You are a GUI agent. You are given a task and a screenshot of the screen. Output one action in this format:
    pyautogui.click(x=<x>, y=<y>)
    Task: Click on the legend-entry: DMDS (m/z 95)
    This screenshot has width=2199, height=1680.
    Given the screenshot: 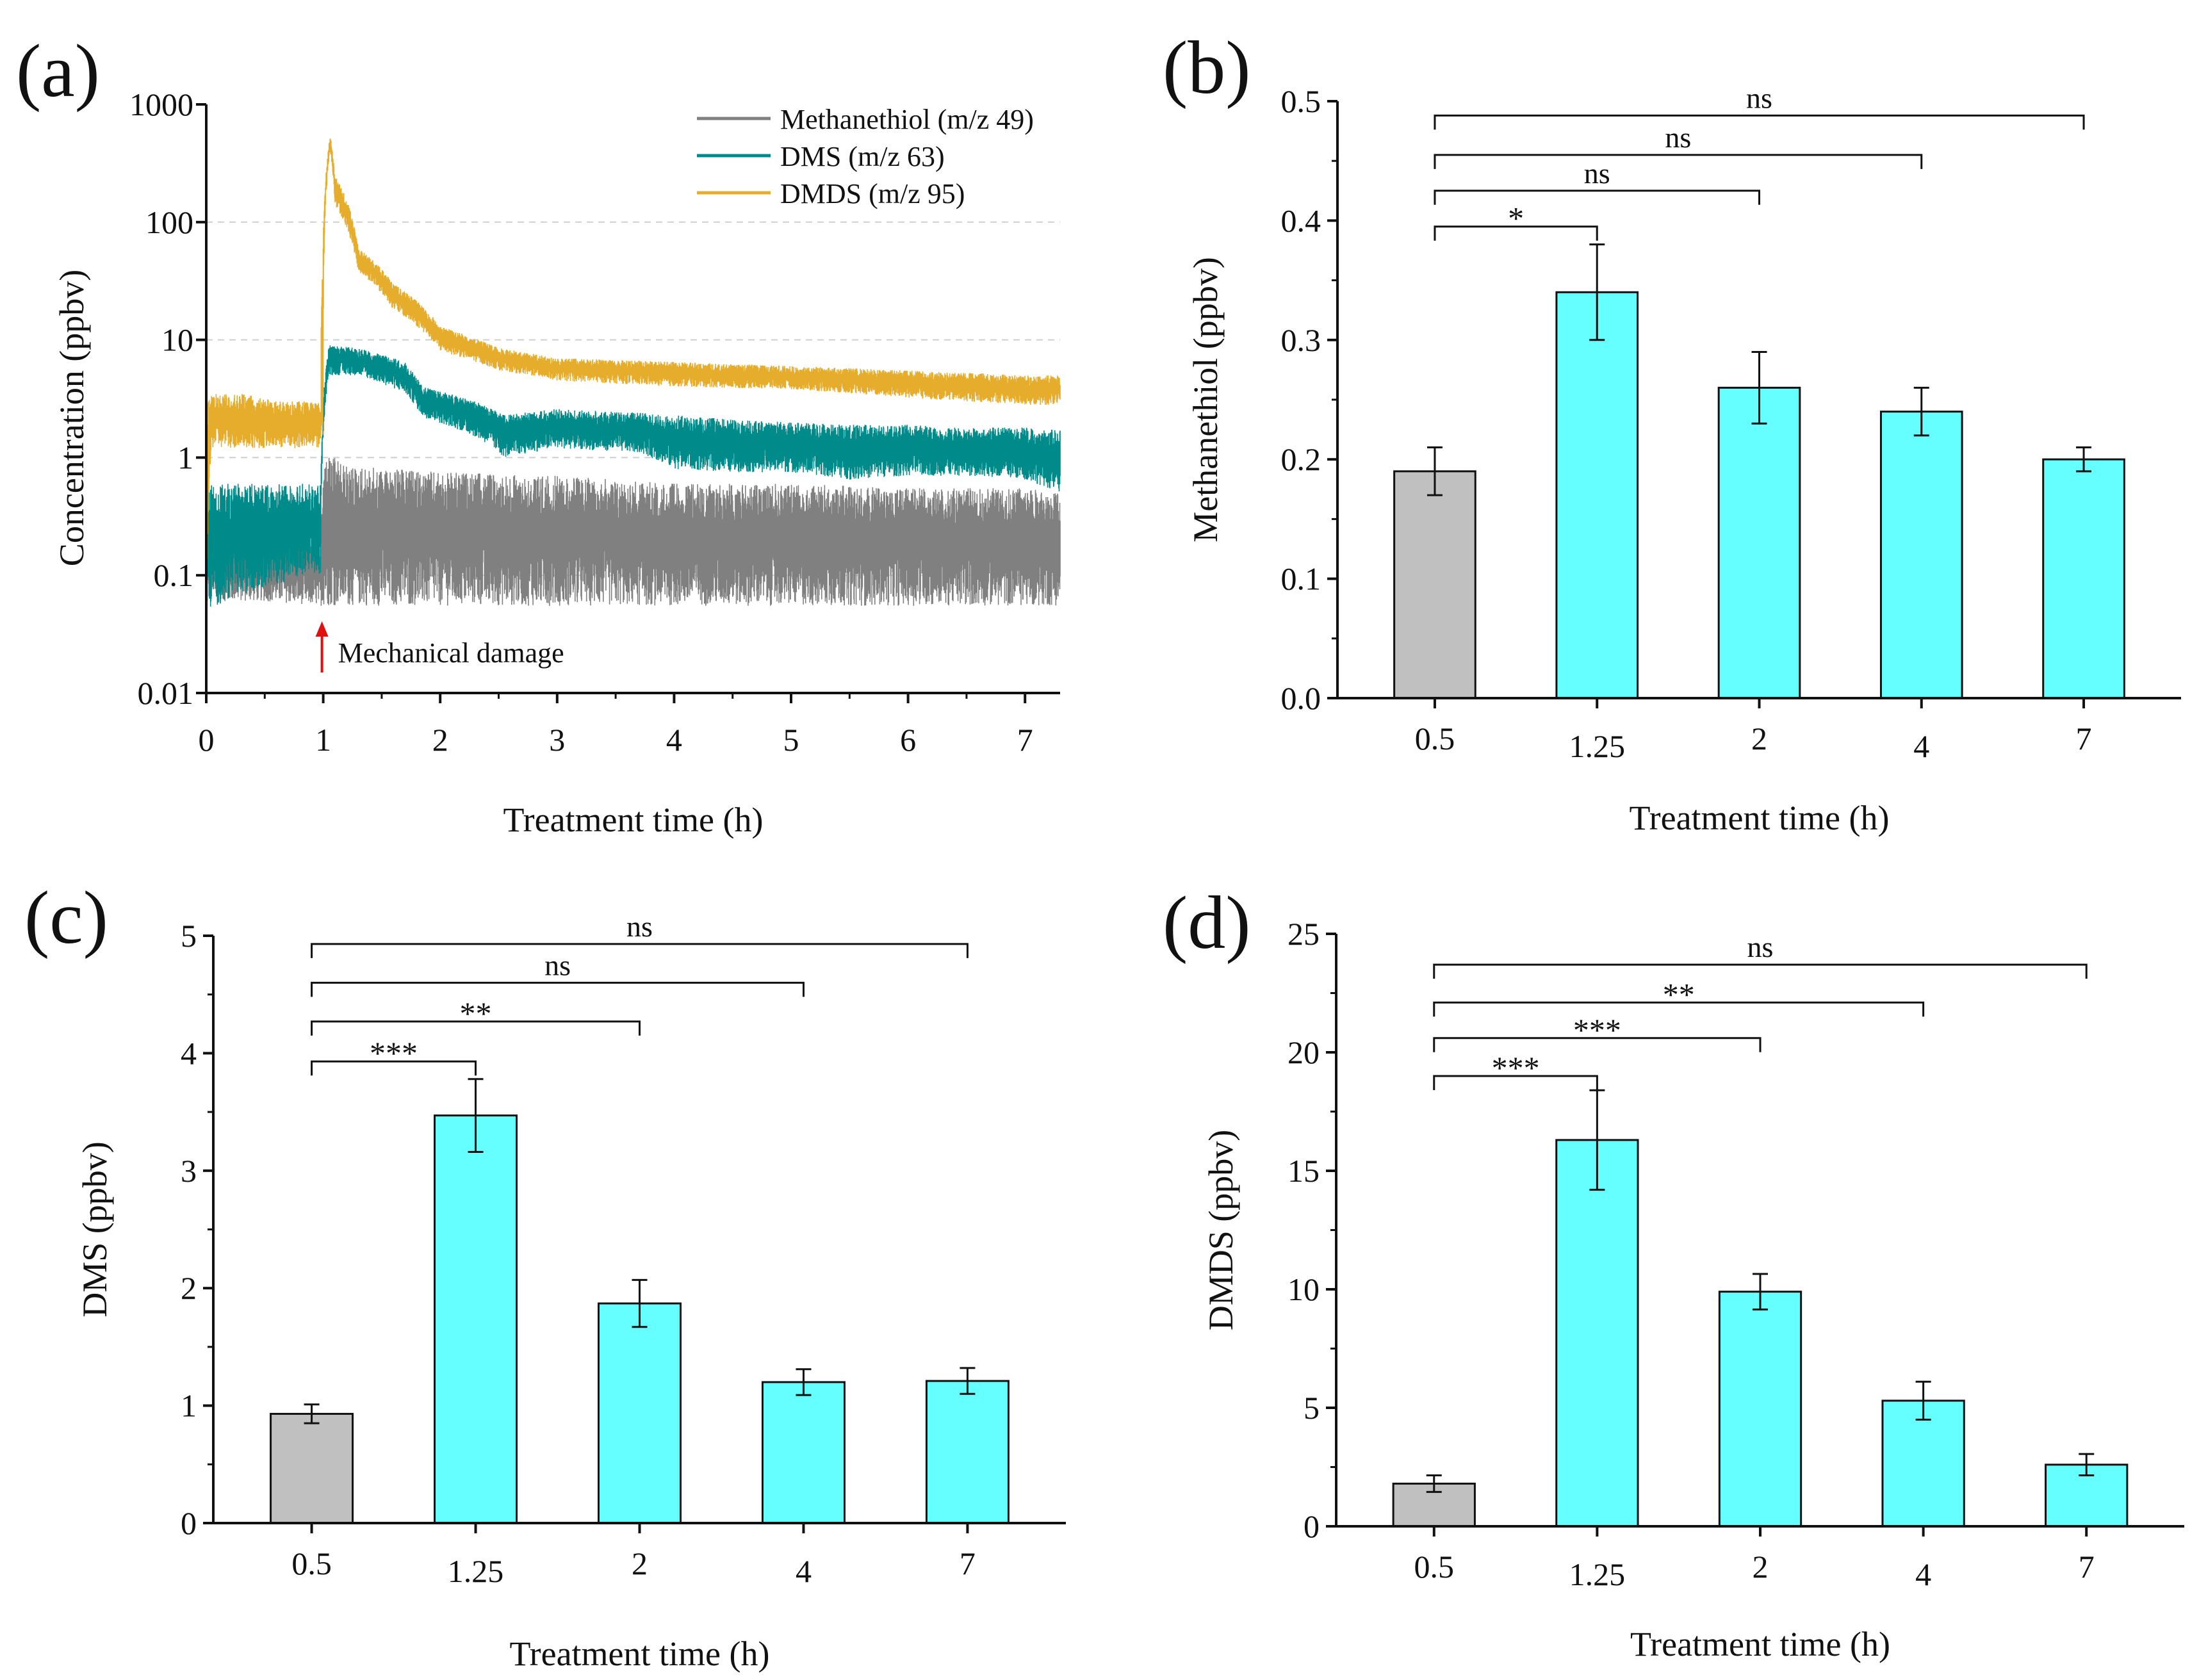 What is the action you would take?
    pyautogui.click(x=872, y=193)
    